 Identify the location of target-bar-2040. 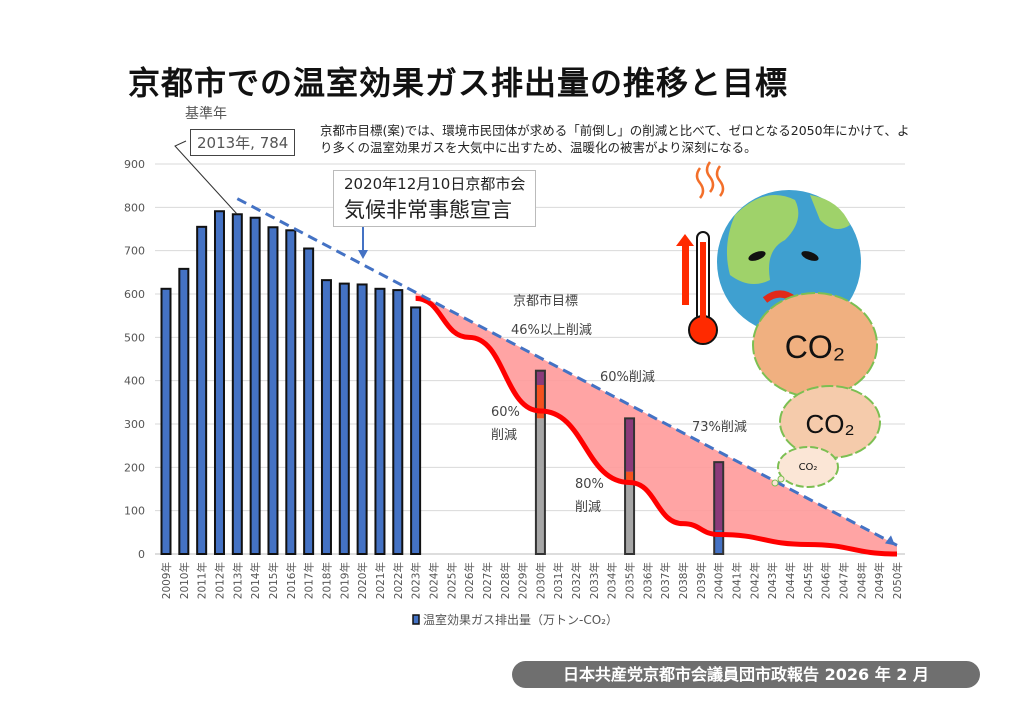
(719, 508).